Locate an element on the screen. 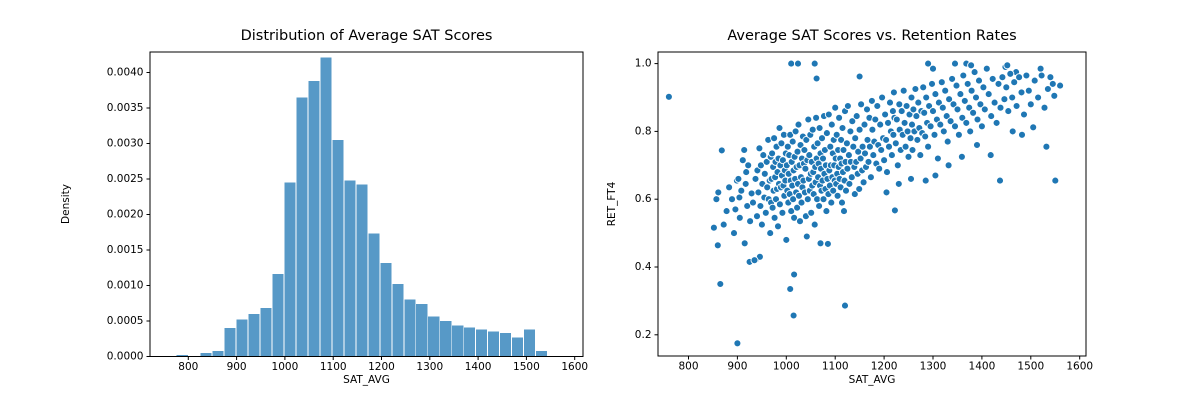 Image resolution: width=1200 pixels, height=400 pixels. x-tick-label: 1300 is located at coordinates (933, 367).